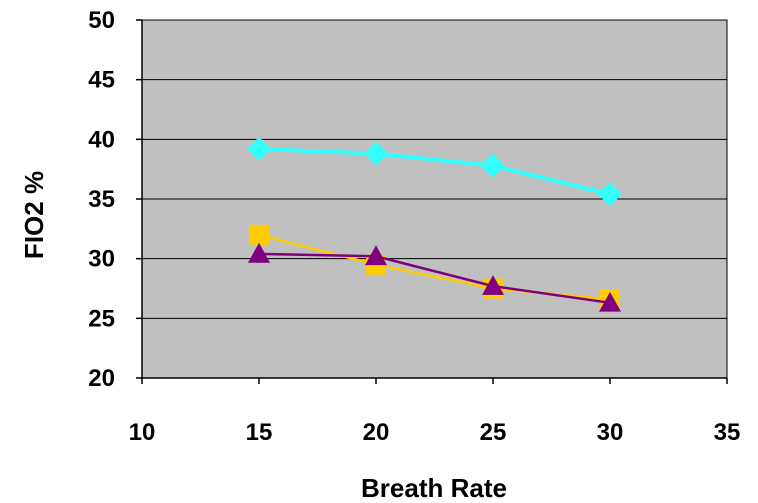 The height and width of the screenshot is (503, 758). What do you see at coordinates (493, 432) in the screenshot?
I see `x-tick-label: 25` at bounding box center [493, 432].